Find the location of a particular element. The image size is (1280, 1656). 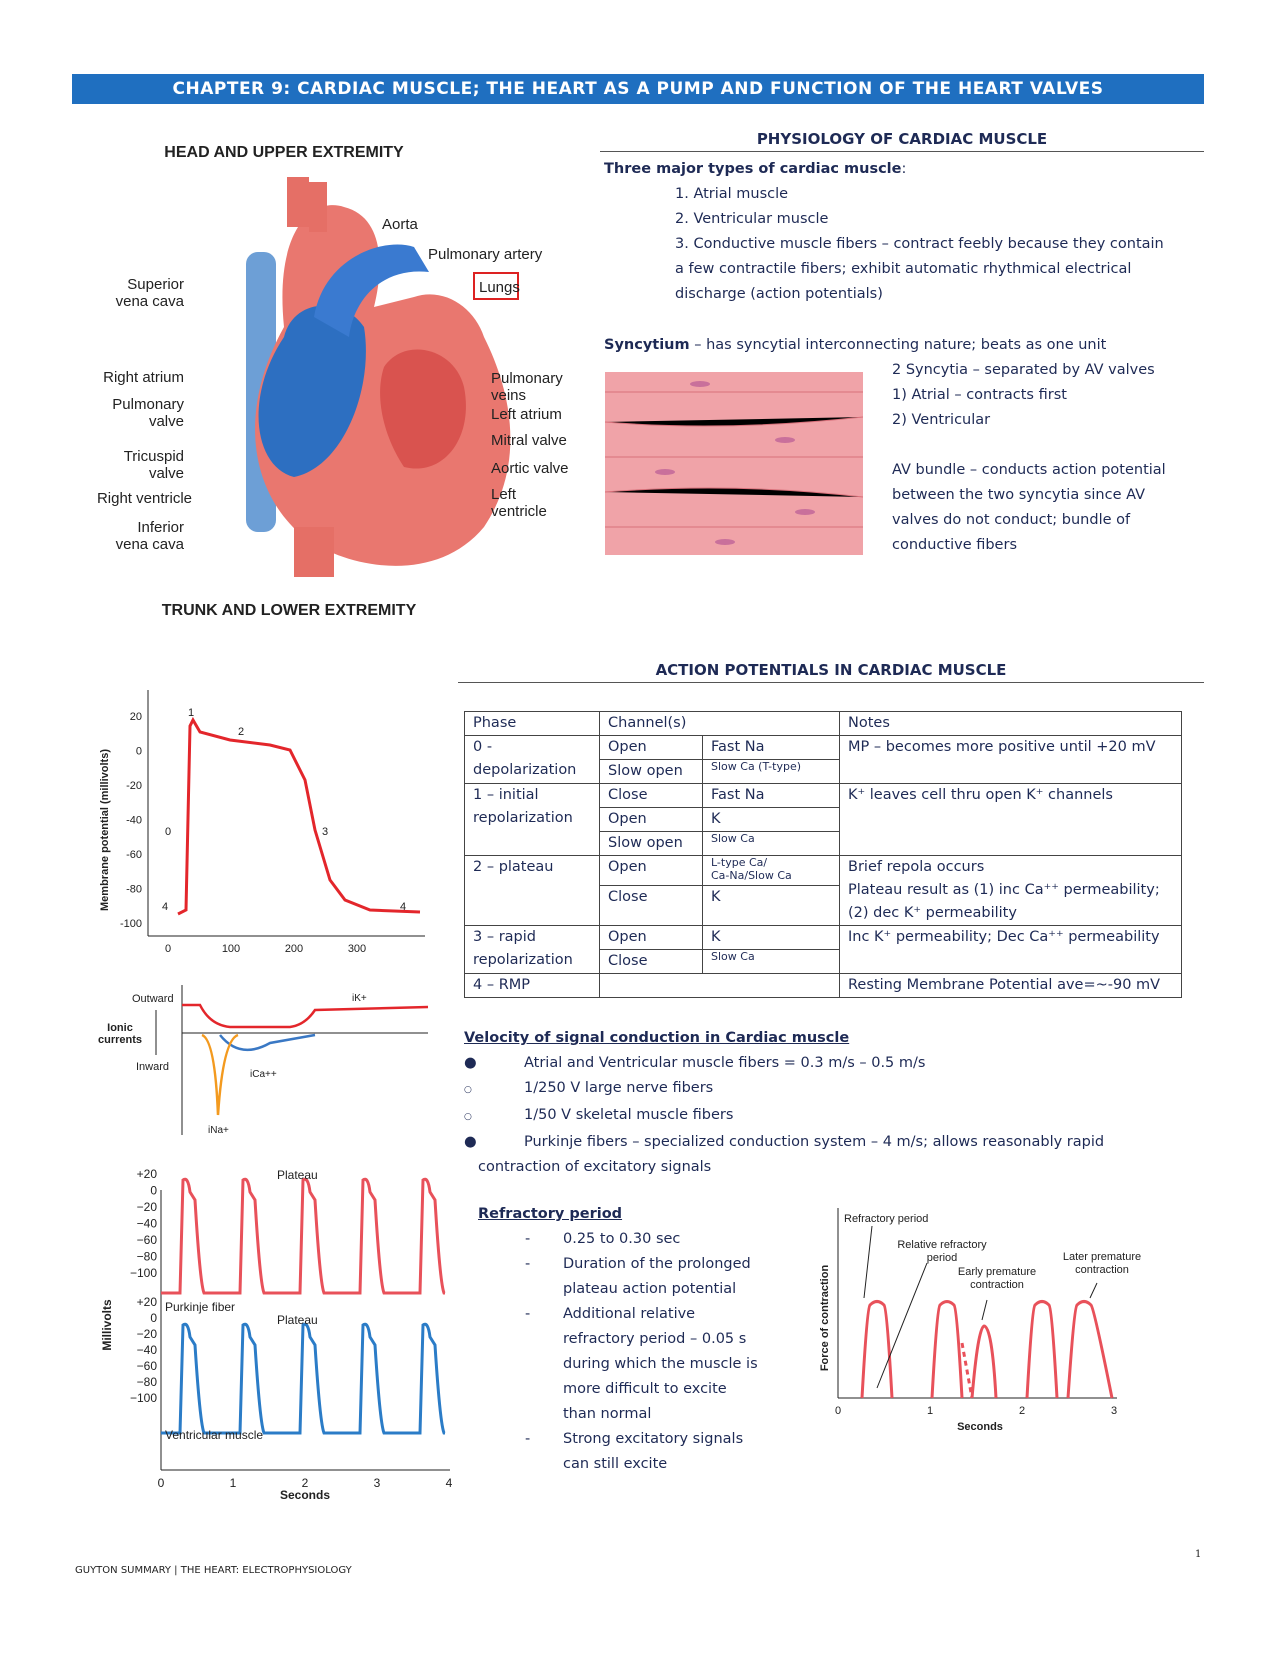

mv-x-tick: 2 is located at coordinates (305, 1483).